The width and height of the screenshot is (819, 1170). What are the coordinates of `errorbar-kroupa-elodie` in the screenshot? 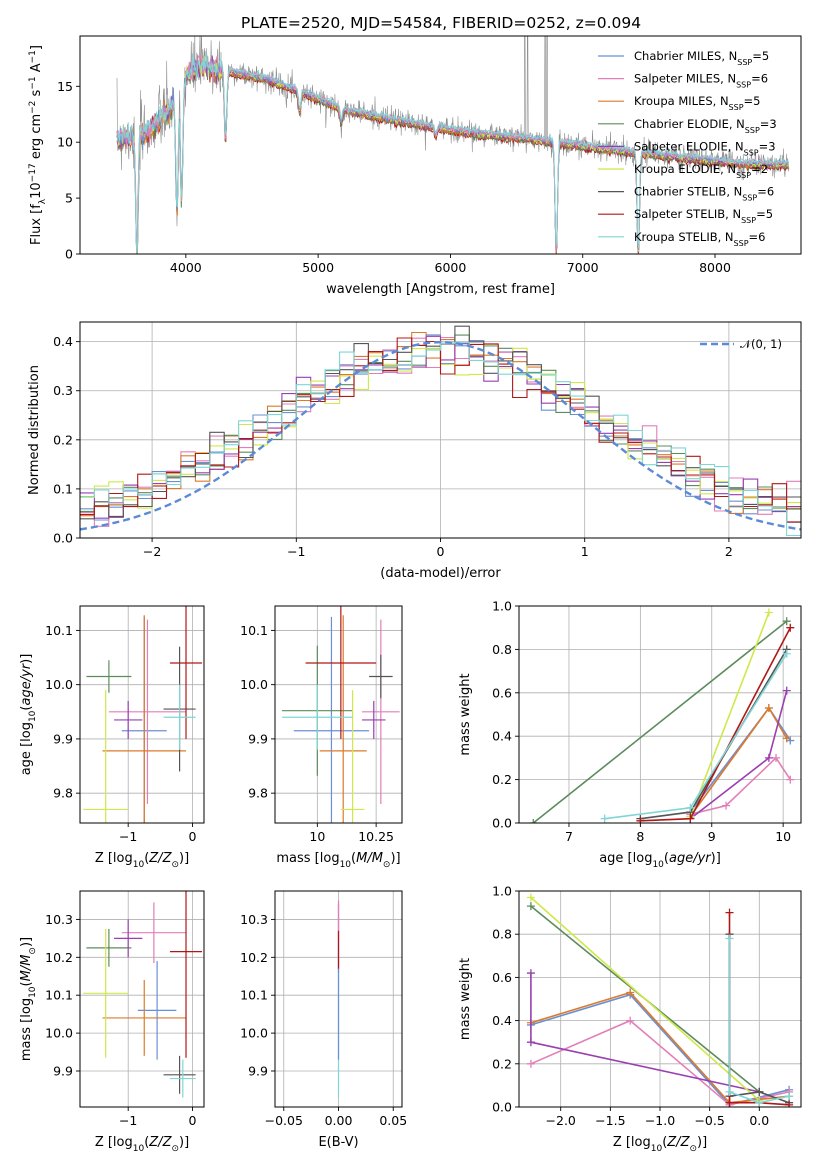 It's located at (352, 756).